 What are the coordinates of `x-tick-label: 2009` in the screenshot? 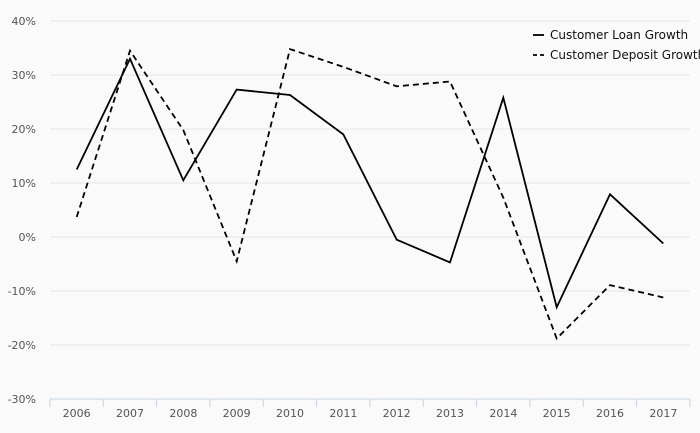 It's located at (237, 413).